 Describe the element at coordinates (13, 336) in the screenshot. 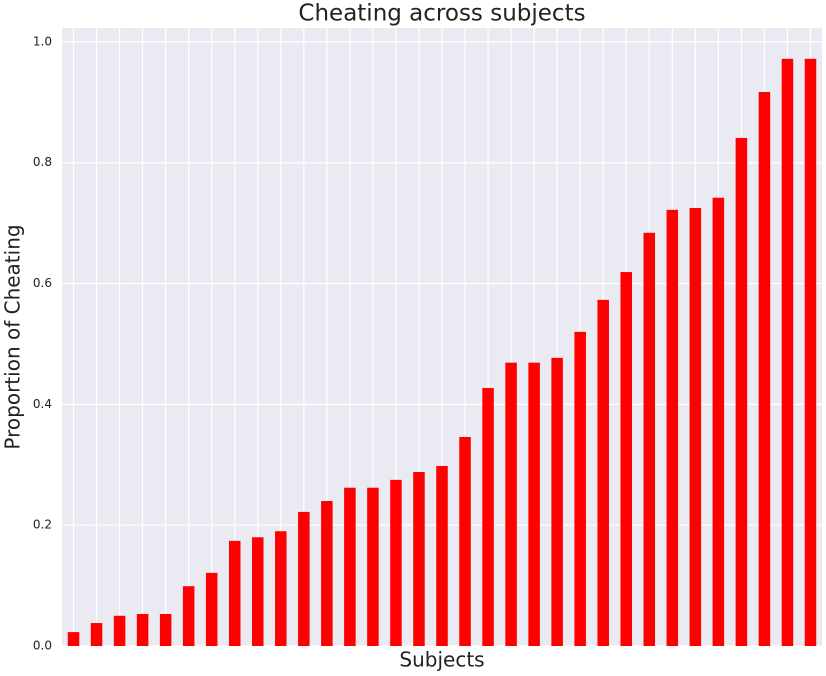

I see `y-axis-label: Proportion of Cheating` at that location.